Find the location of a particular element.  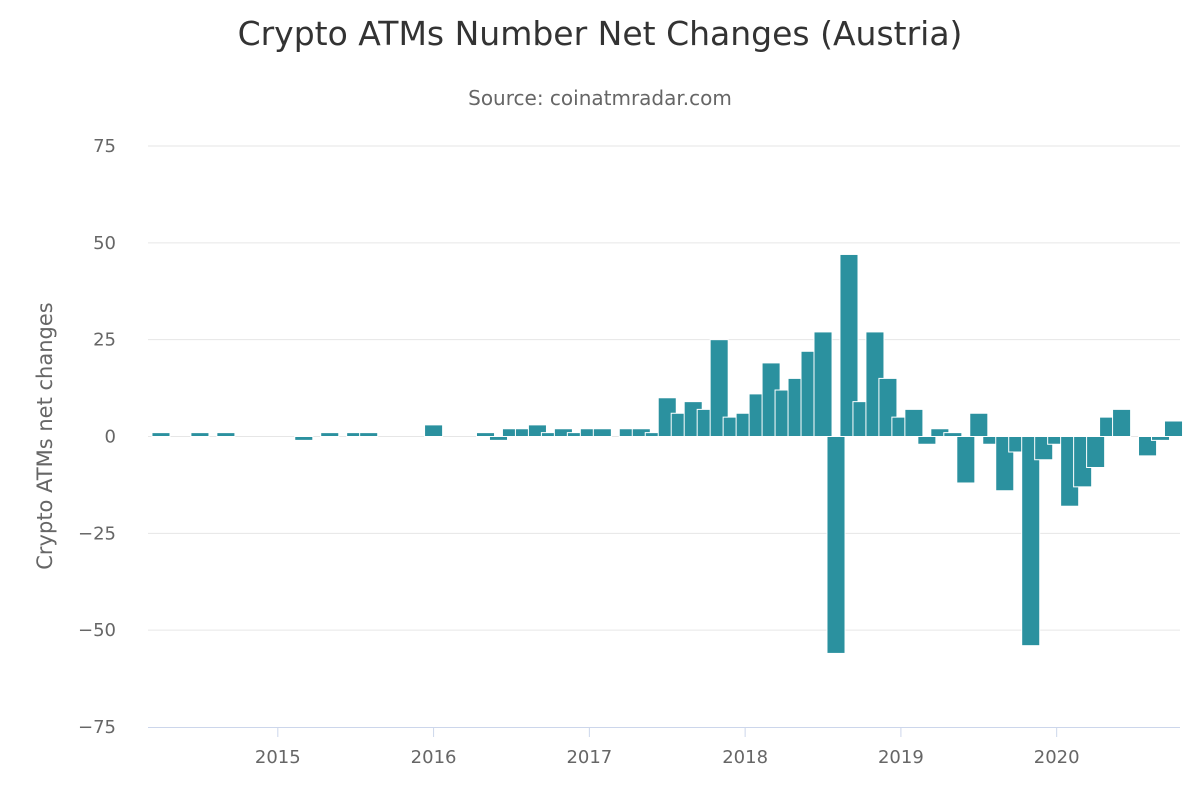

x-tick-label: 2017 is located at coordinates (589, 757).